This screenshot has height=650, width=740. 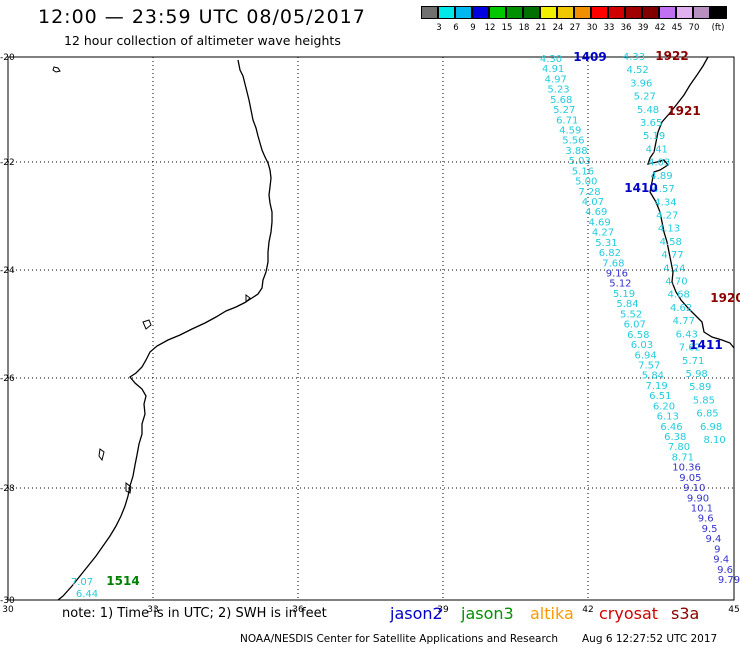 What do you see at coordinates (558, 28) in the screenshot?
I see `colorbar-label: 24` at bounding box center [558, 28].